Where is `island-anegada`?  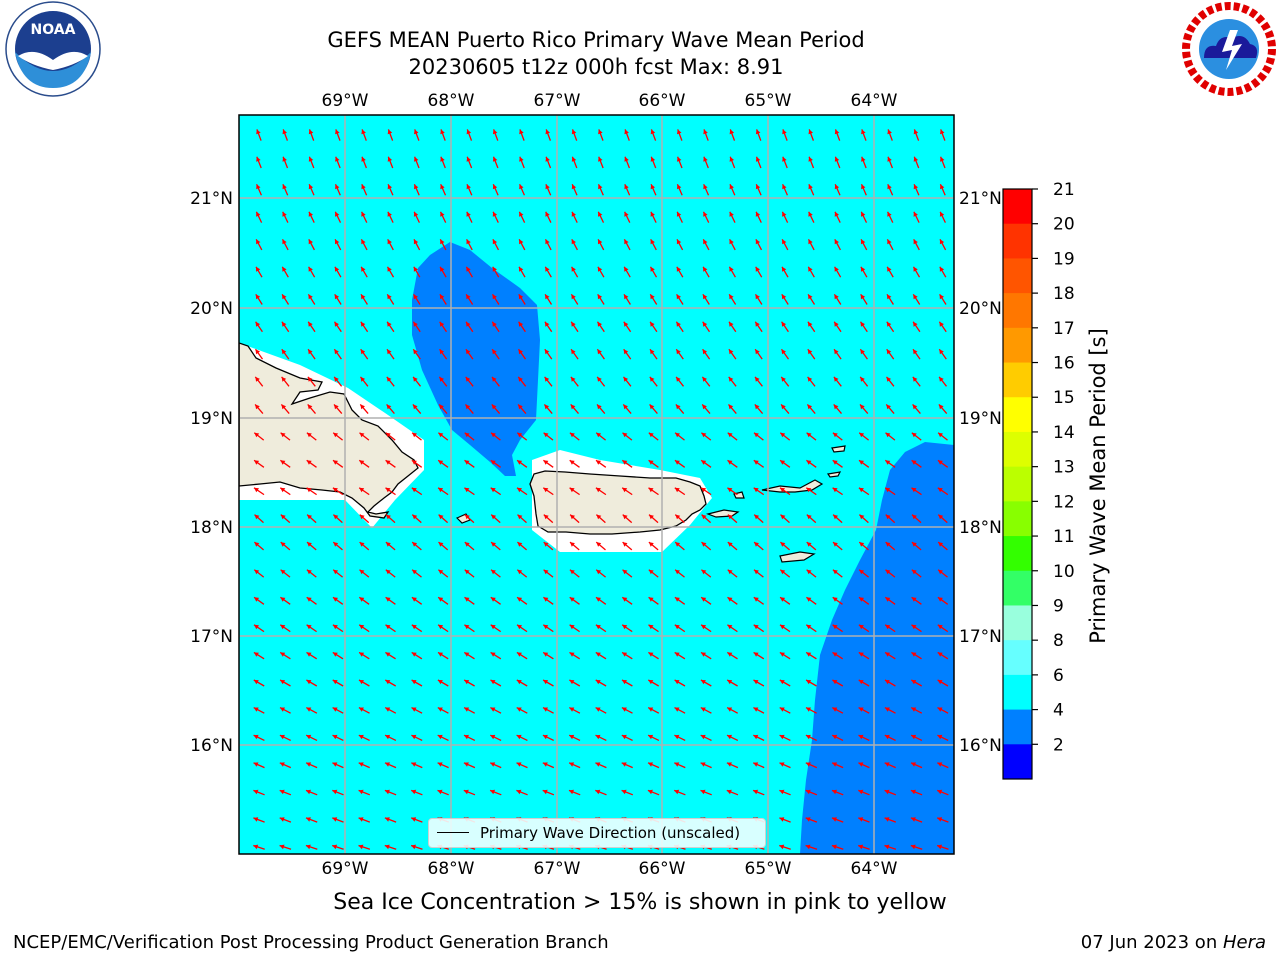
island-anegada is located at coordinates (834, 474).